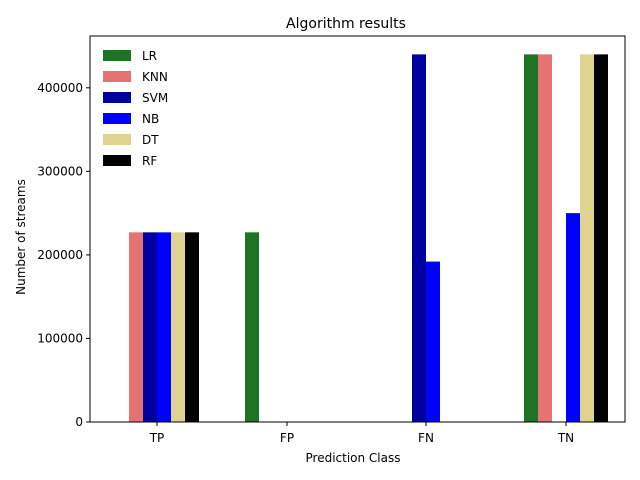 This screenshot has height=480, width=640. Describe the element at coordinates (353, 458) in the screenshot. I see `x-axis-label: Prediction Class` at that location.